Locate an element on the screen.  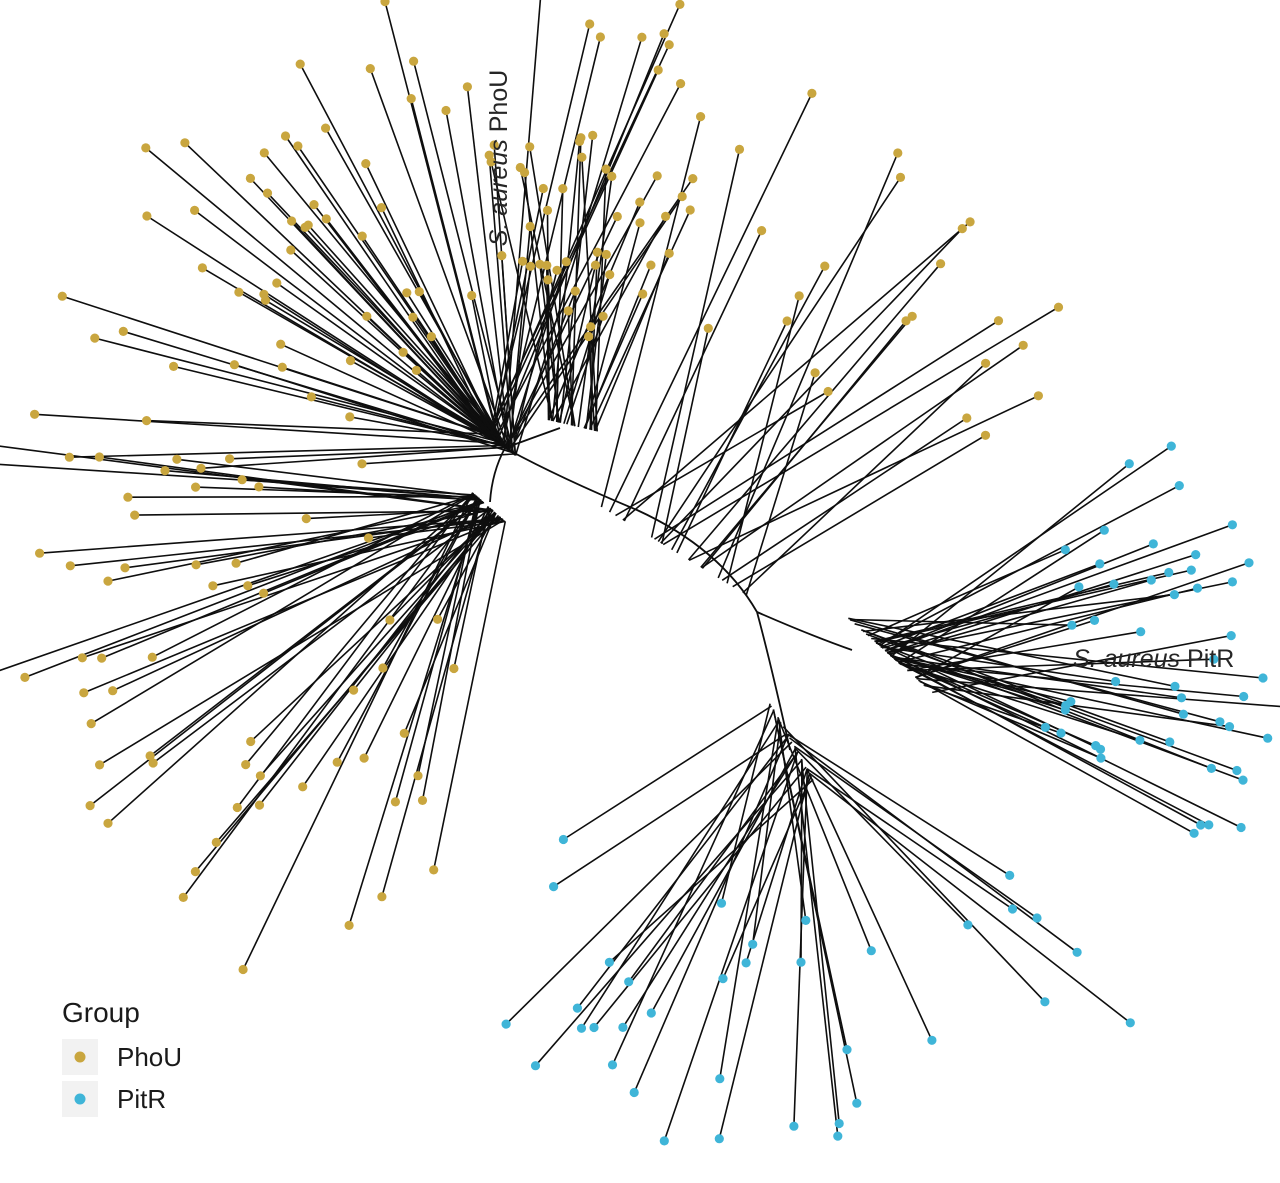
legend-label-pitr: PitR is located at coordinates (141, 1099).